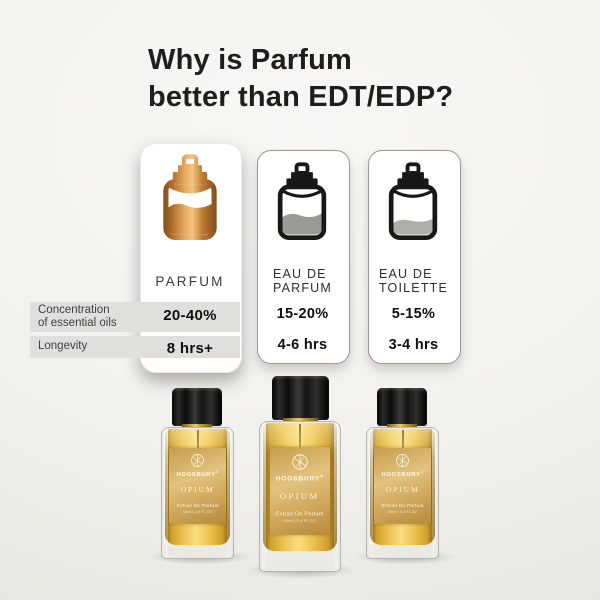 The image size is (600, 600). What do you see at coordinates (77, 323) in the screenshot?
I see `concentration-row-label-line2: of essential oils` at bounding box center [77, 323].